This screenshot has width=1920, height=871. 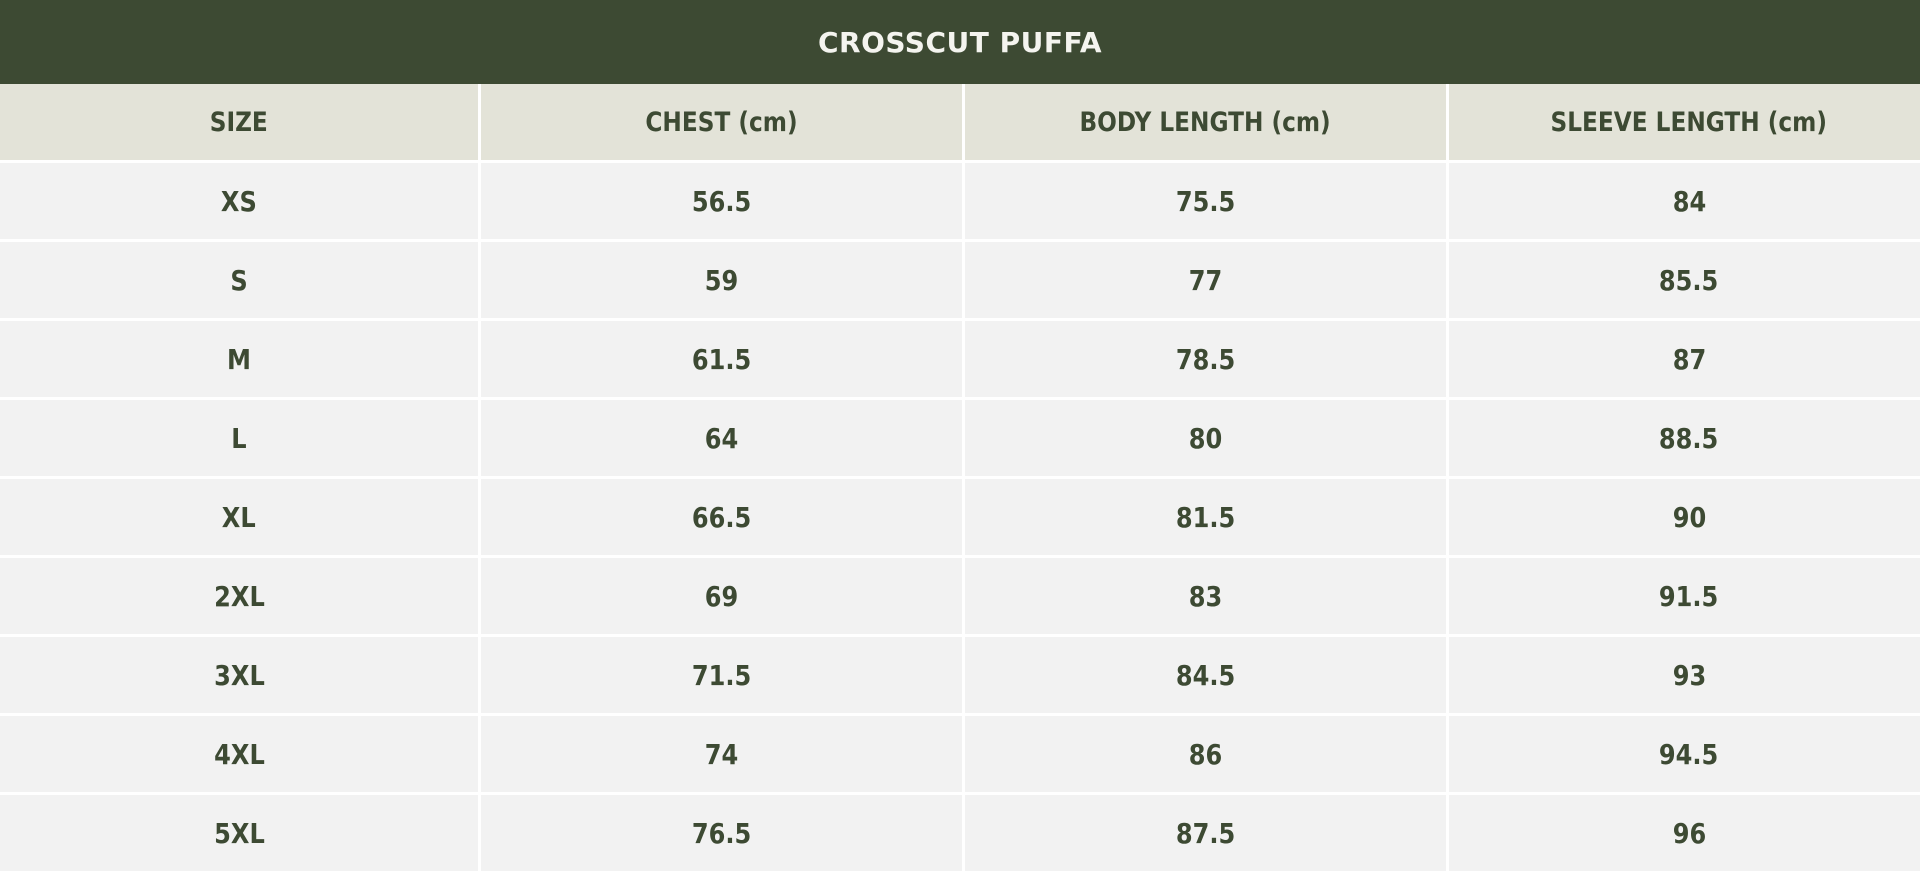 I want to click on cell-sleeve-length: 88.5, so click(x=1684, y=438).